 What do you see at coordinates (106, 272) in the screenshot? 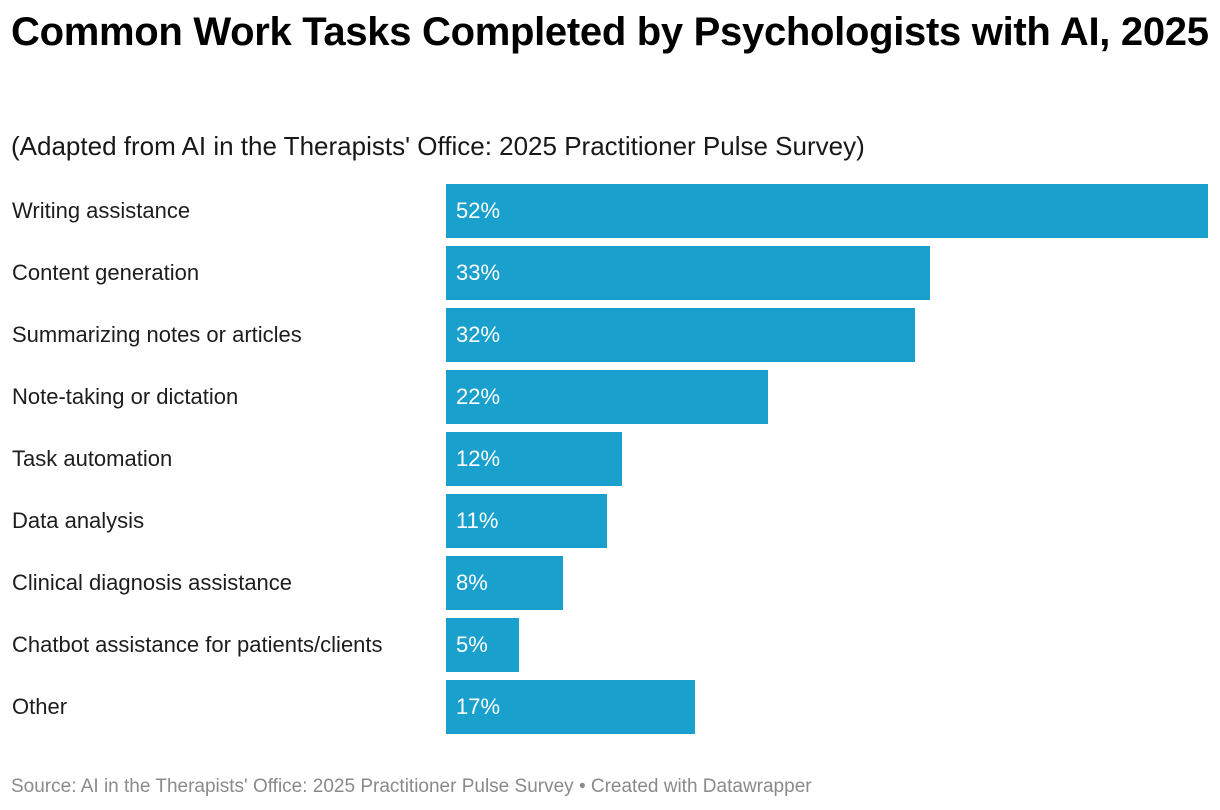
I see `row-label: Content generation` at bounding box center [106, 272].